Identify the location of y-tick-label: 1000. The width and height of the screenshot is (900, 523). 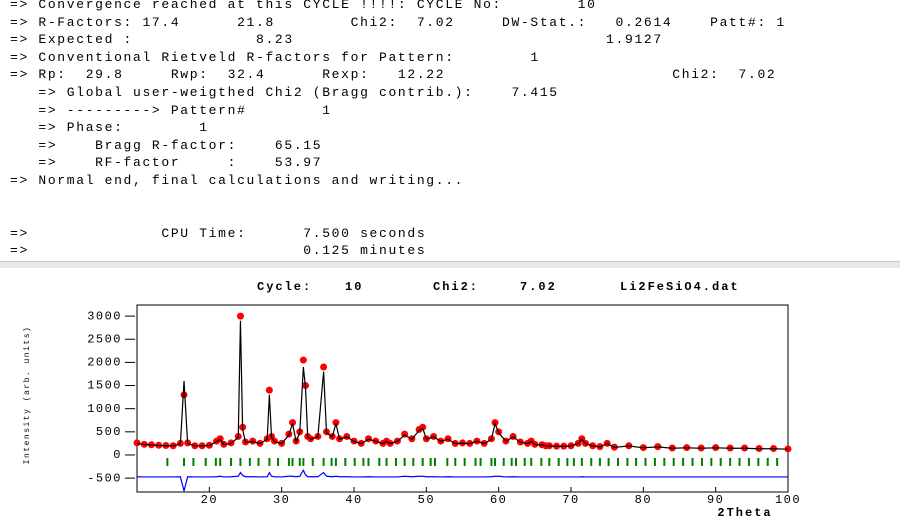
(104, 409).